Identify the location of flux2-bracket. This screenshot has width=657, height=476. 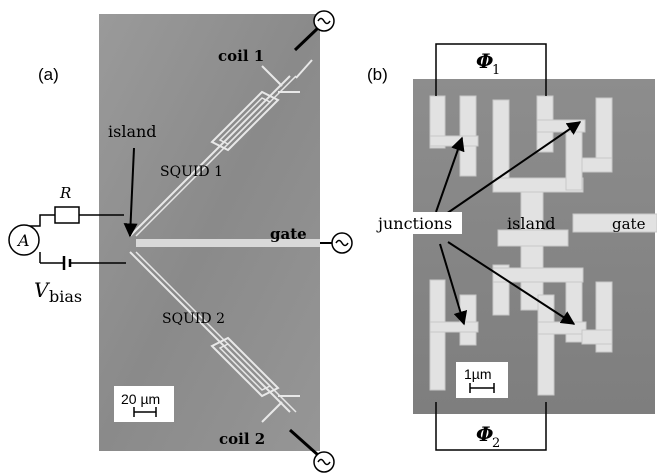
(491, 426).